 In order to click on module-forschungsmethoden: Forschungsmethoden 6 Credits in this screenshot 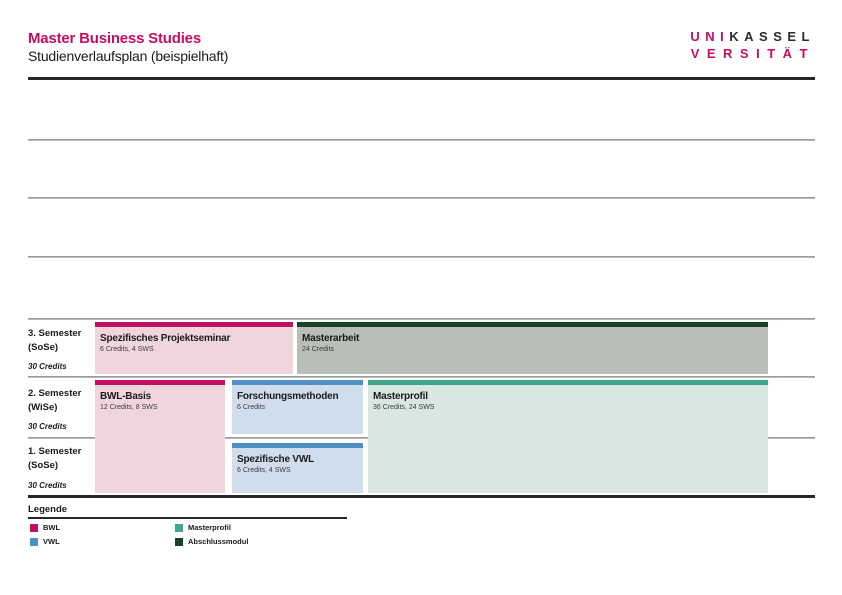, I will do `click(297, 407)`.